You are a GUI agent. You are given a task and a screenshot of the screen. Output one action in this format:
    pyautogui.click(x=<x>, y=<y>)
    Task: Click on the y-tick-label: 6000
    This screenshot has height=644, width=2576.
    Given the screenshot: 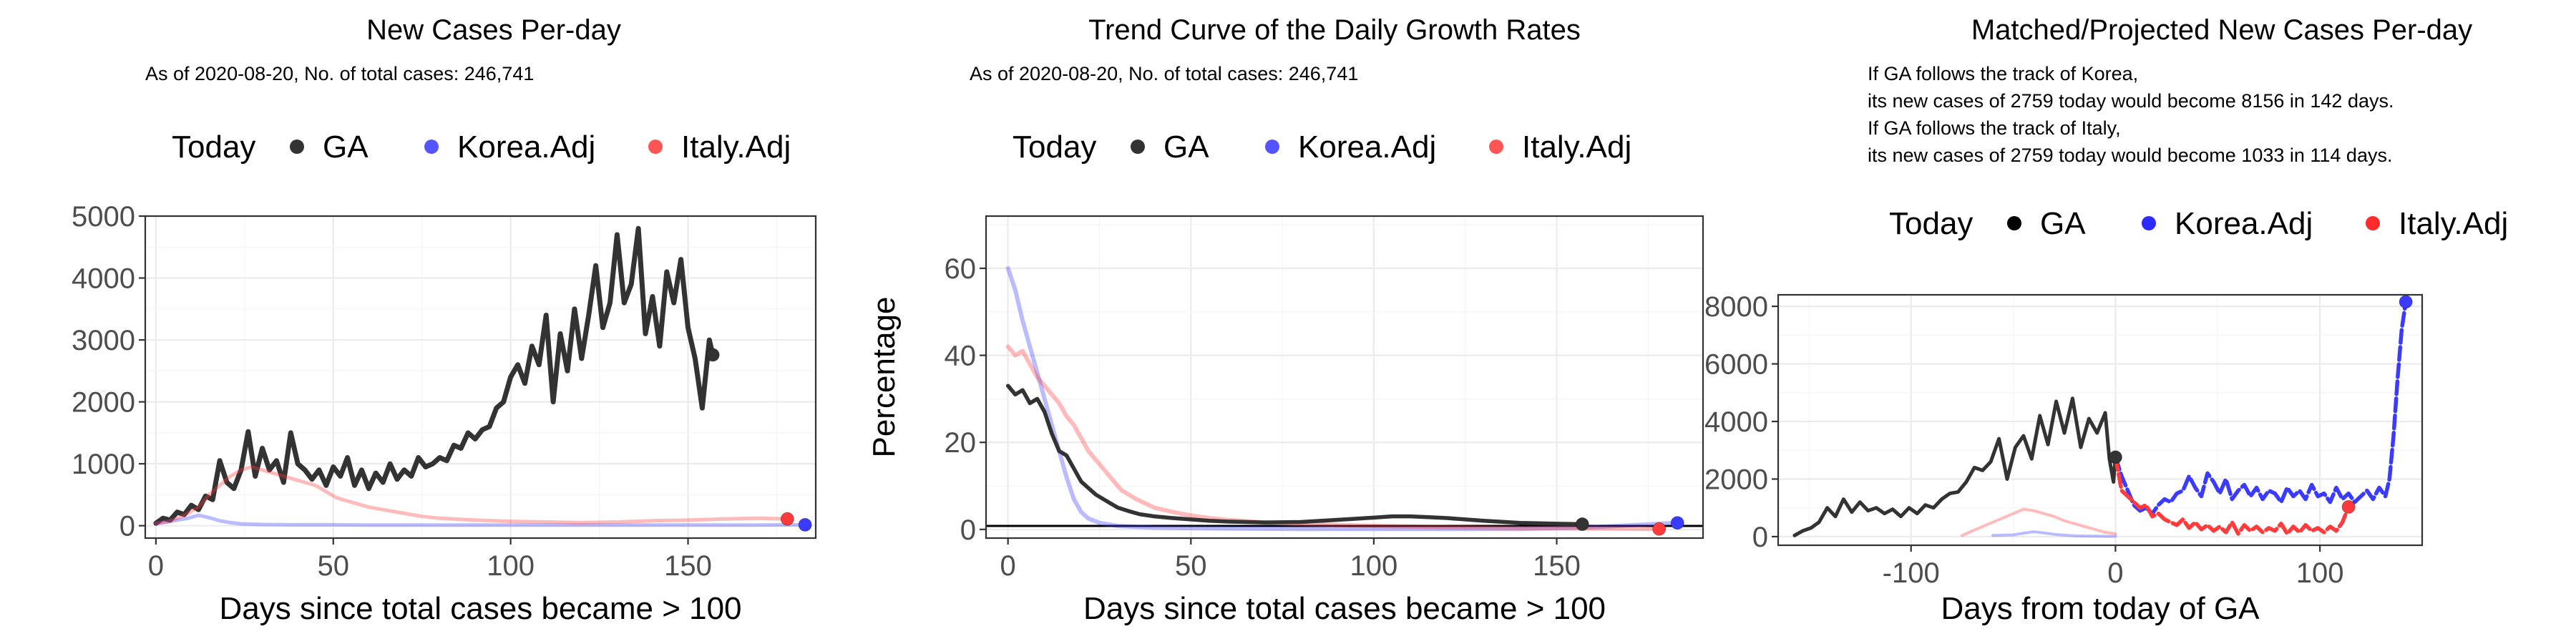 What is the action you would take?
    pyautogui.click(x=1736, y=365)
    